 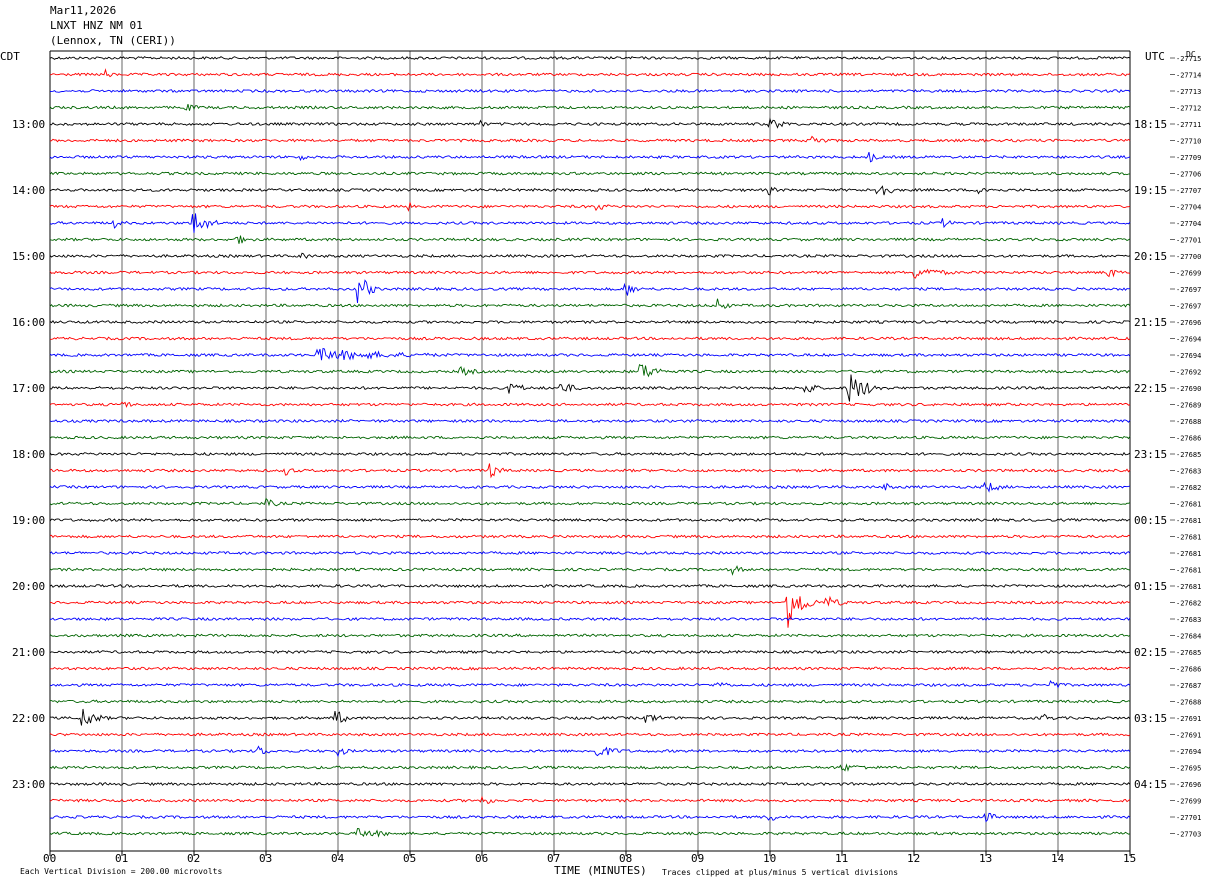 I want to click on x-tick-label: 10, so click(x=769, y=858).